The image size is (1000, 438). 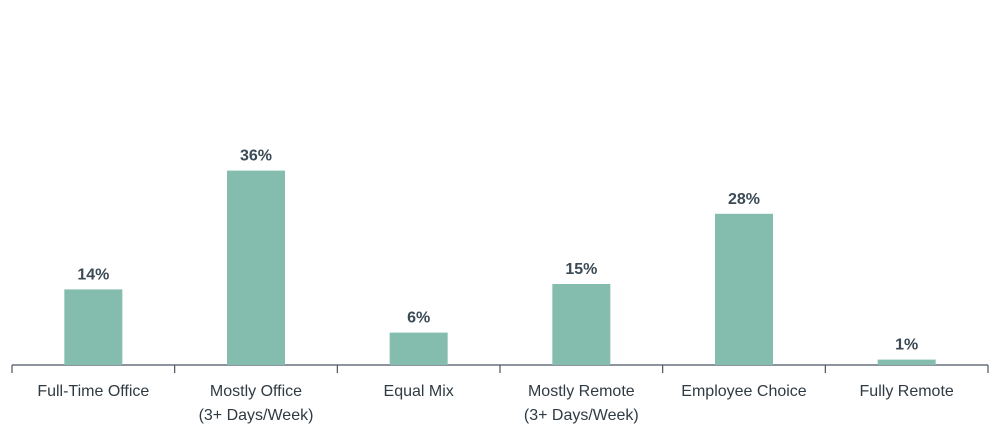 What do you see at coordinates (581, 269) in the screenshot?
I see `data-label: 15%` at bounding box center [581, 269].